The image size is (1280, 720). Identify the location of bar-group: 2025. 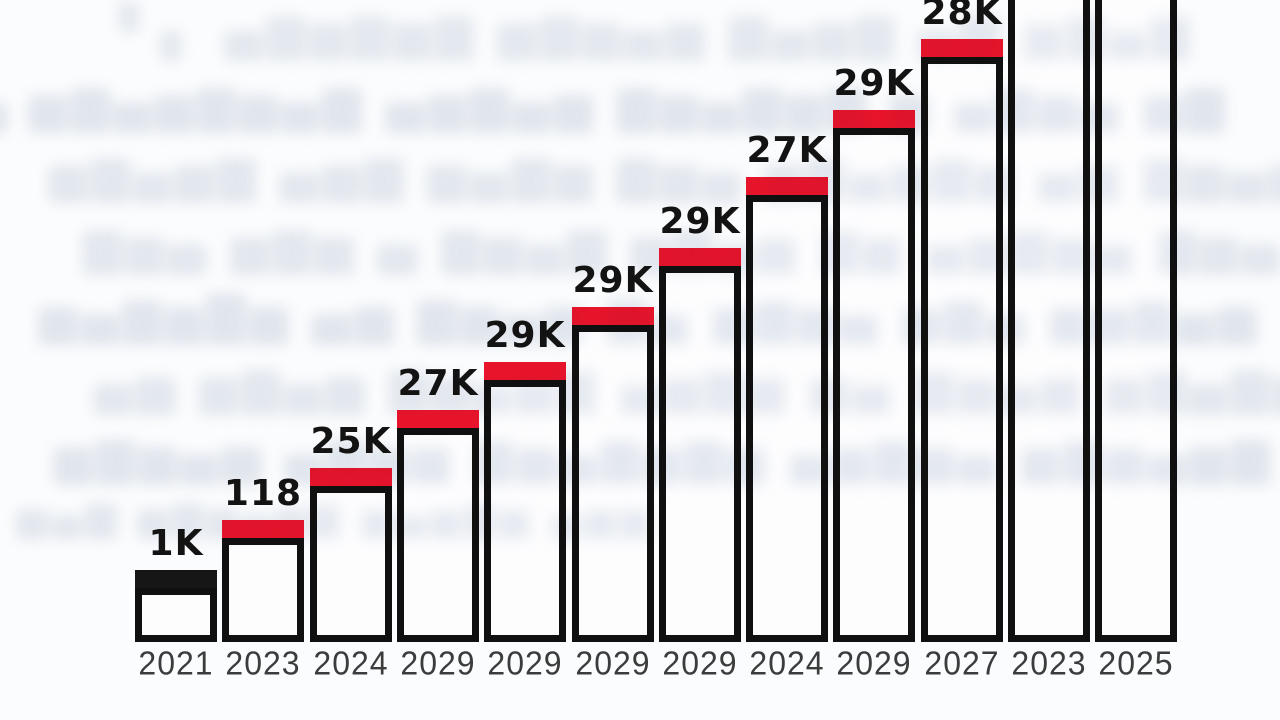
(1136, 360).